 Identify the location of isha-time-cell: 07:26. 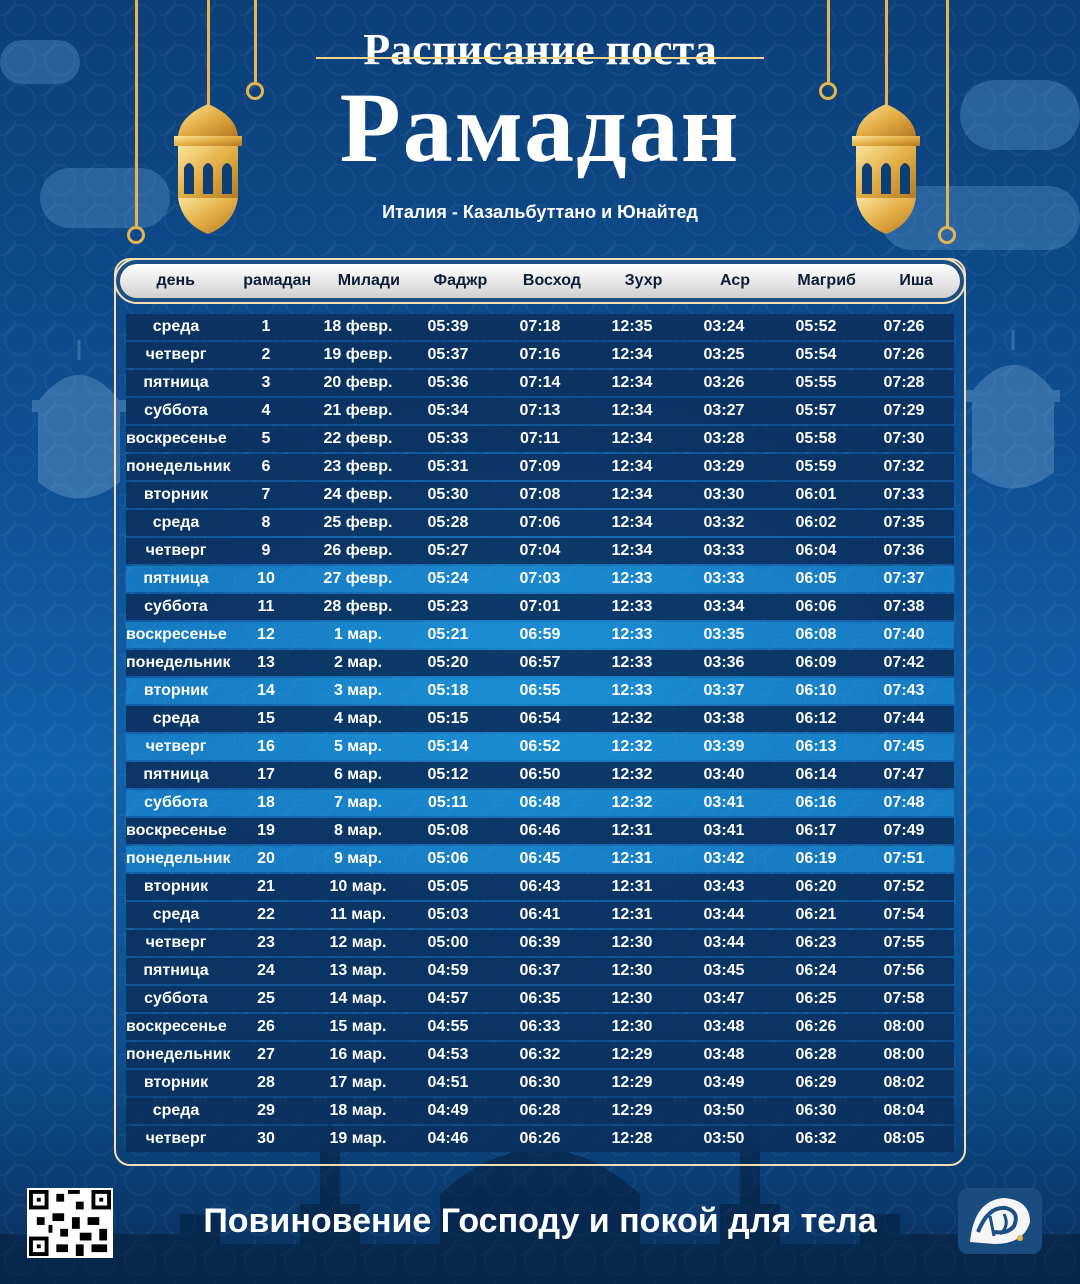
(904, 326).